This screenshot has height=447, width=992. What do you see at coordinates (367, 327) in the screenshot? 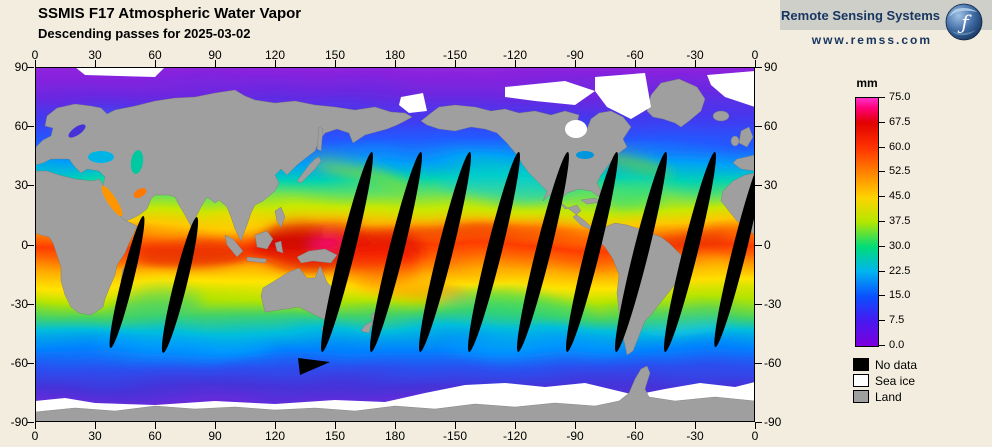
I see `land-new-zealand-south` at bounding box center [367, 327].